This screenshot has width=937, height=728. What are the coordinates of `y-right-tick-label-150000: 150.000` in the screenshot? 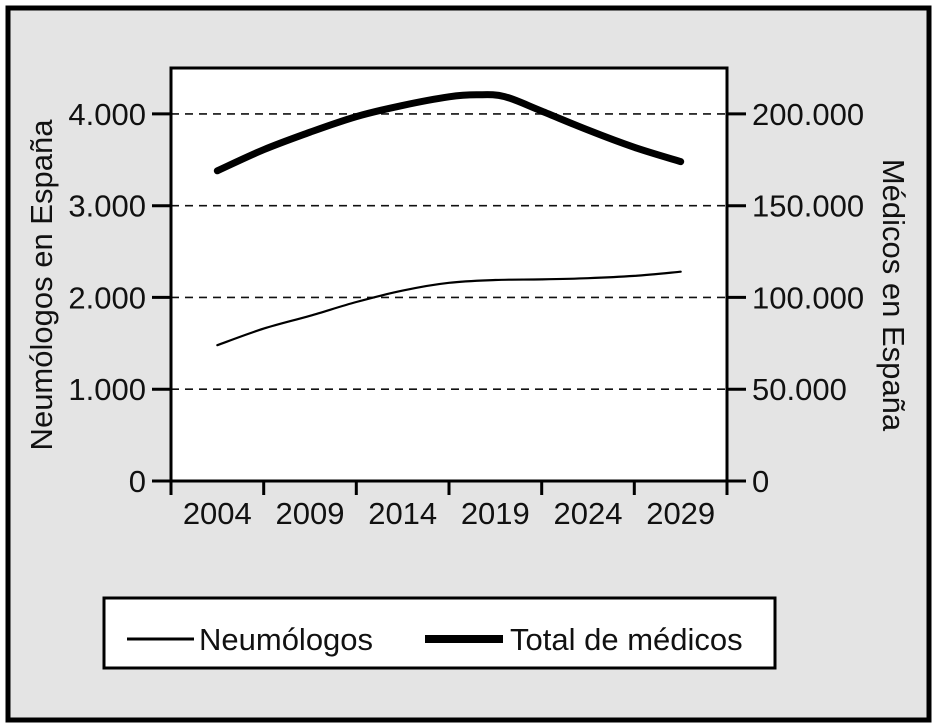 It's located at (808, 206).